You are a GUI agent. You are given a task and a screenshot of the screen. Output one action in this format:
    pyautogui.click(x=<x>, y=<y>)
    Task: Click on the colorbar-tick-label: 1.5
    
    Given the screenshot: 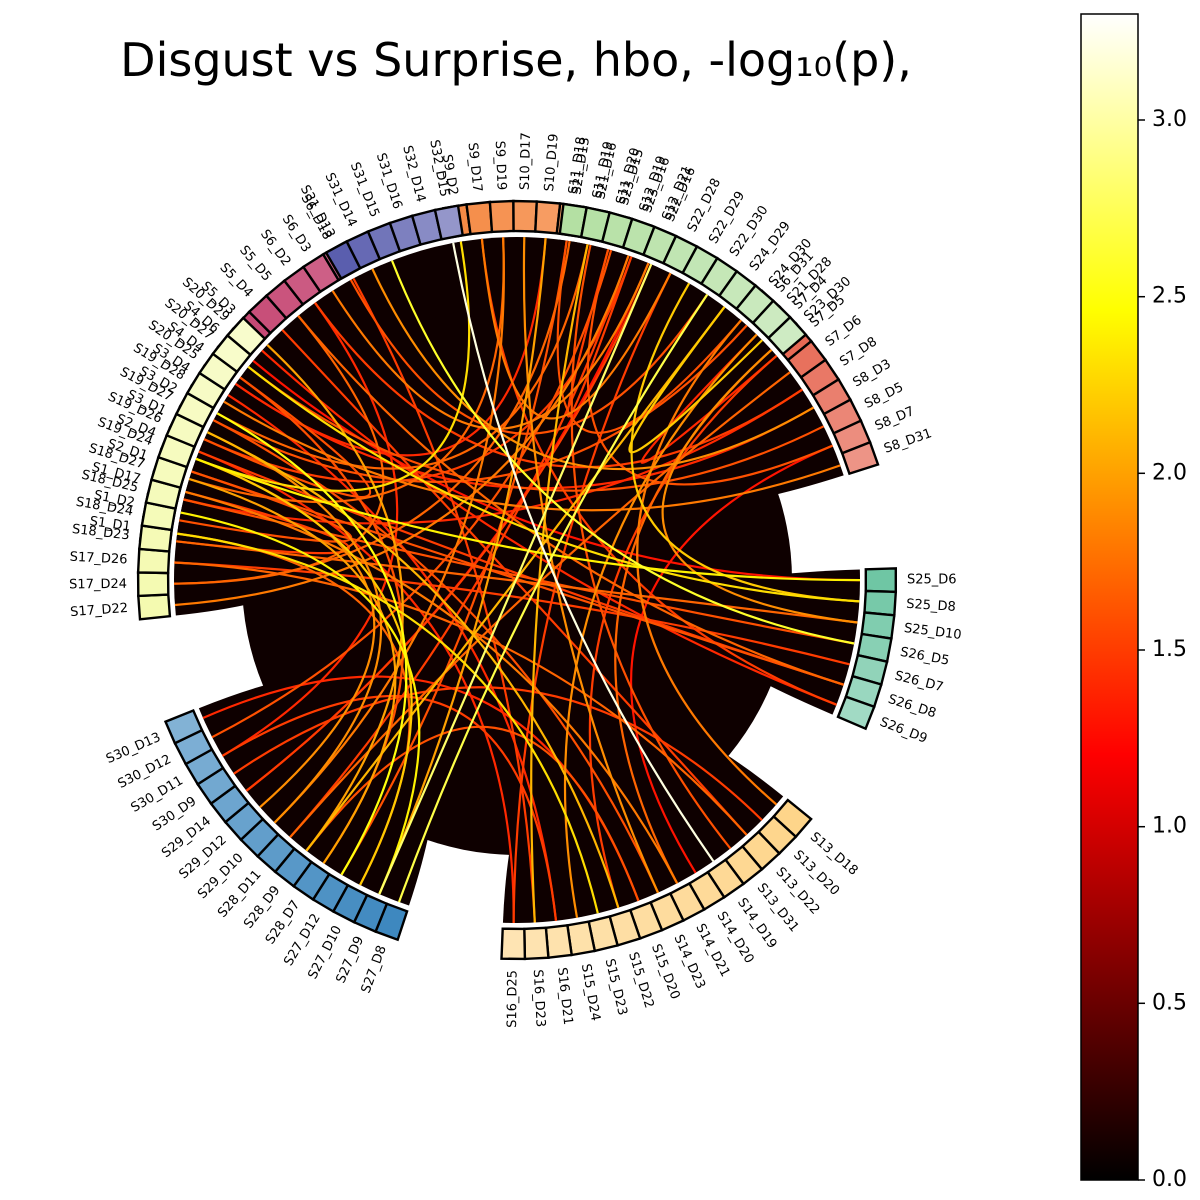 What is the action you would take?
    pyautogui.click(x=1169, y=649)
    